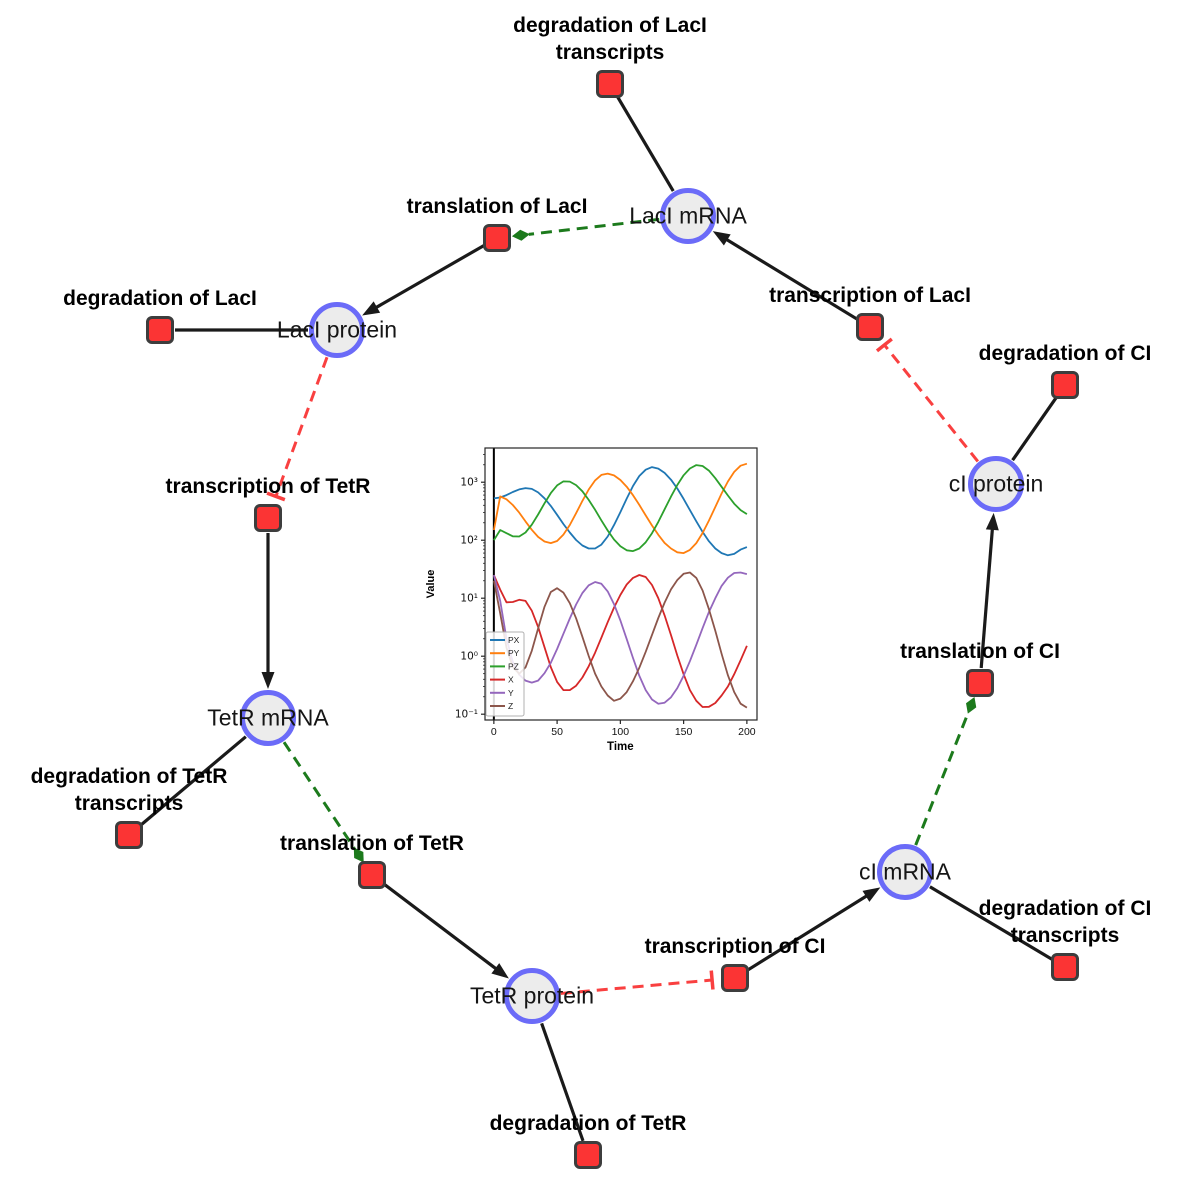  I want to click on chart-series-X, so click(620, 641).